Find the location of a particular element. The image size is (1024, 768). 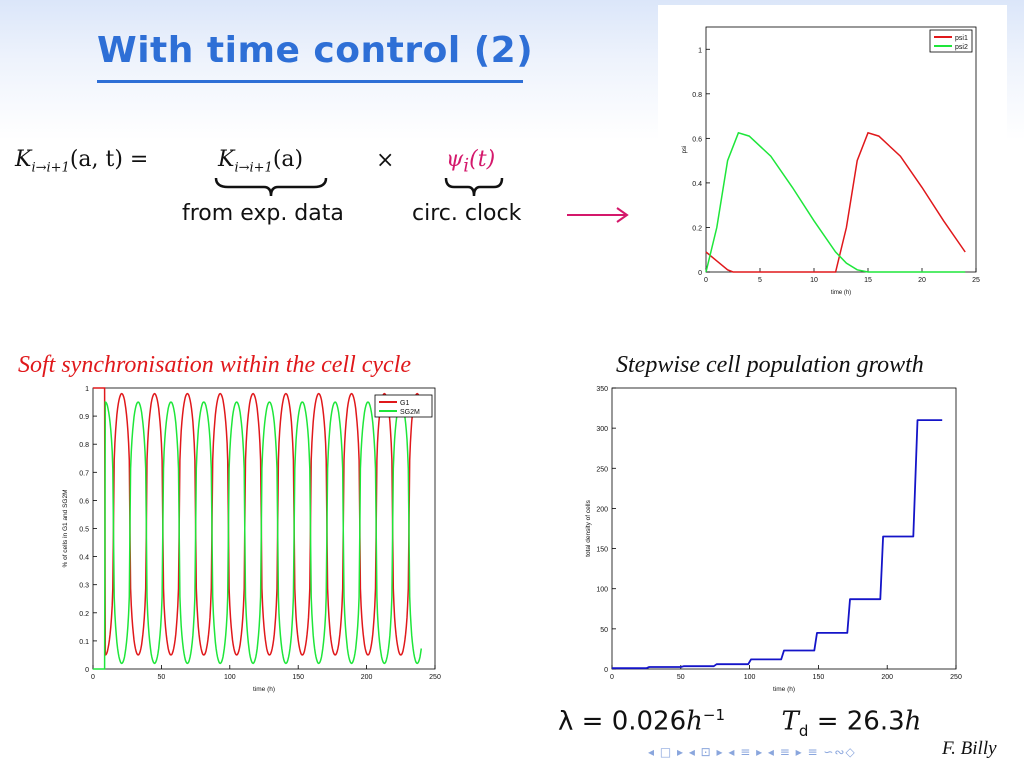

kernel-subscript: i→i+1 is located at coordinates (253, 168).